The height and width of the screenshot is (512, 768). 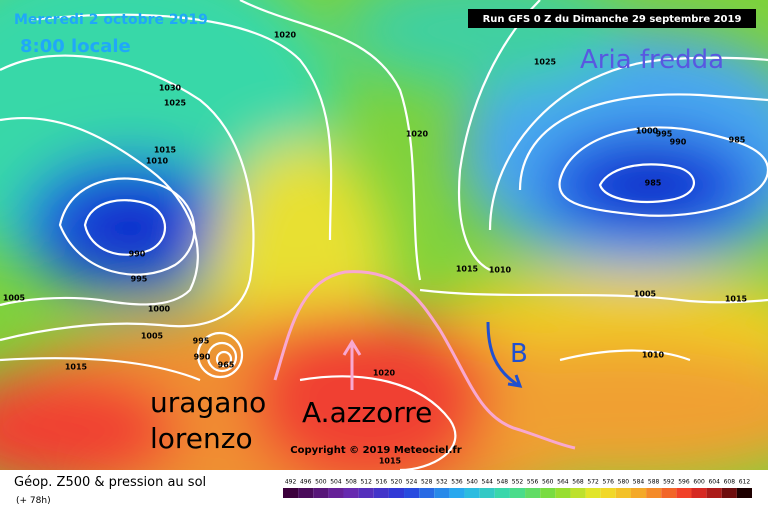 I want to click on legend-label: 540, so click(x=472, y=482).